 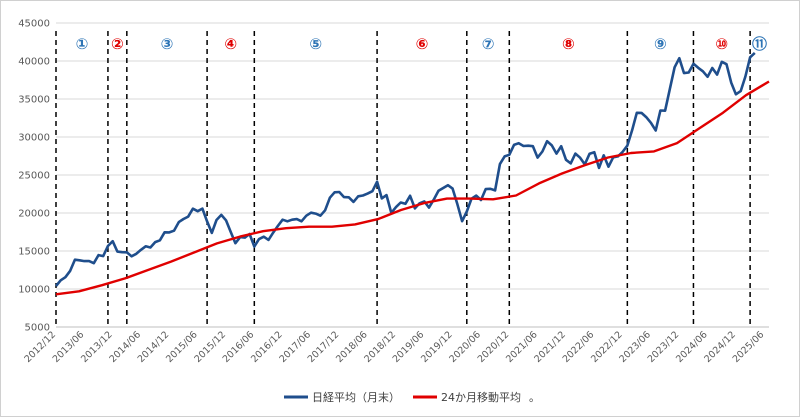 I want to click on y-tick-label: 40000, so click(x=34, y=62).